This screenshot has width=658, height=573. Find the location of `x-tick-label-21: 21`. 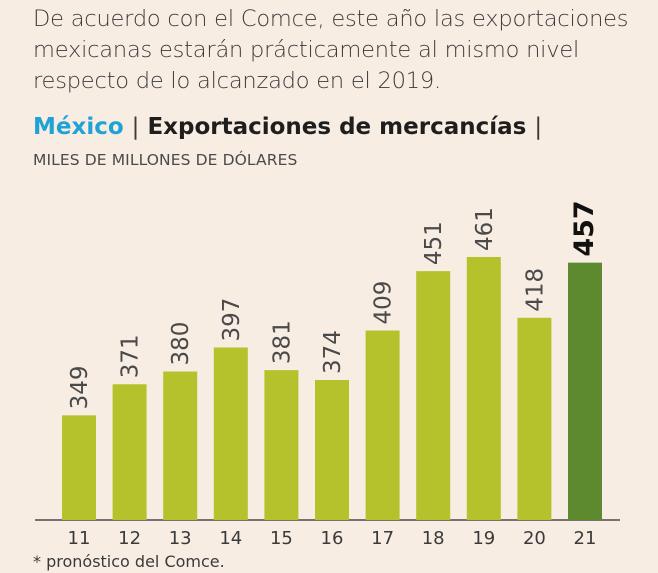

x-tick-label-21: 21 is located at coordinates (585, 538).